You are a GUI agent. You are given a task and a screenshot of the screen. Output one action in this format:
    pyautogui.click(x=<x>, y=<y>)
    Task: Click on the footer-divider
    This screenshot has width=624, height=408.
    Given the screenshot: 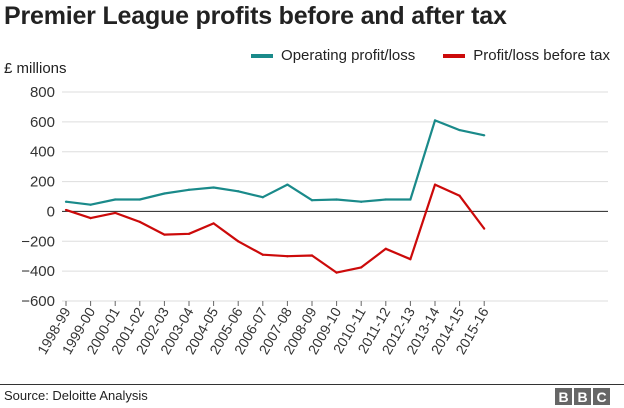 What is the action you would take?
    pyautogui.click(x=312, y=384)
    